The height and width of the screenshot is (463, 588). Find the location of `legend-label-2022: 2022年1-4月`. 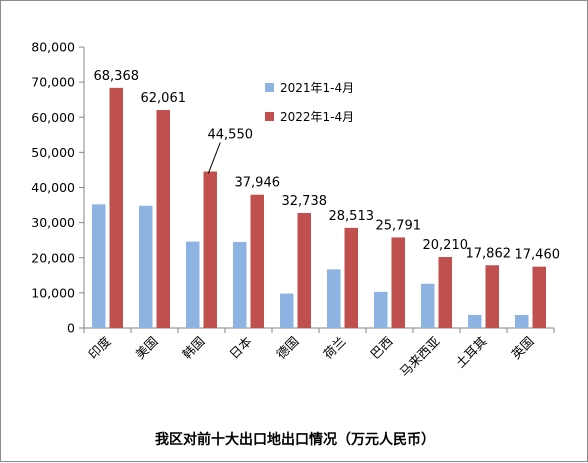

legend-label-2022: 2022年1-4月 is located at coordinates (317, 117).